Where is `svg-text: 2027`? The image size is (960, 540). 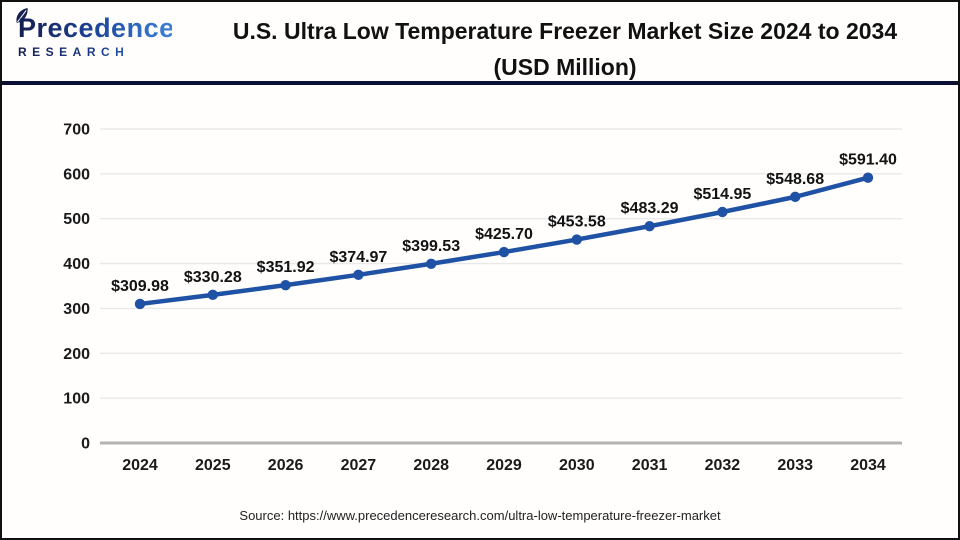
svg-text: 2027 is located at coordinates (359, 465).